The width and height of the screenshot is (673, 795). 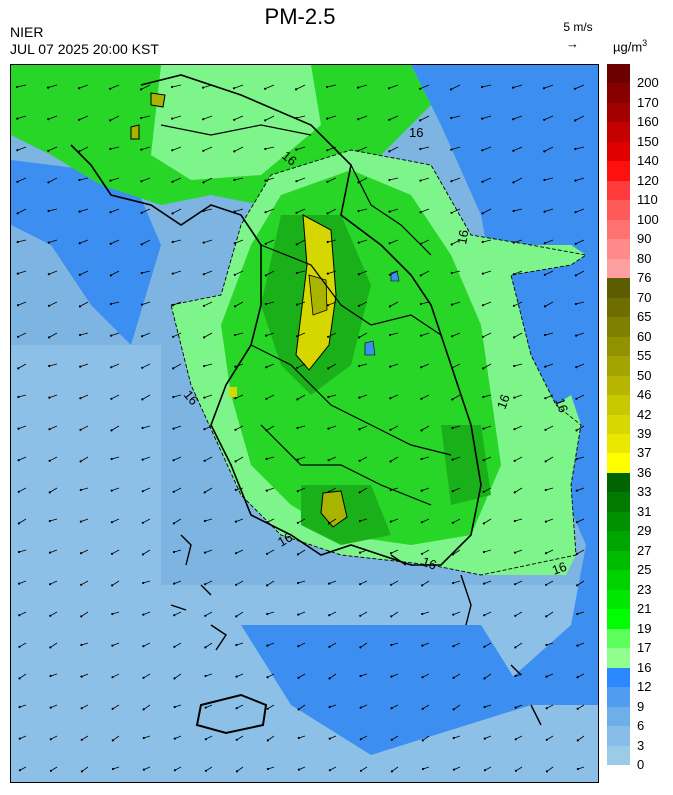 I want to click on colorbar-label: 19, so click(x=644, y=629).